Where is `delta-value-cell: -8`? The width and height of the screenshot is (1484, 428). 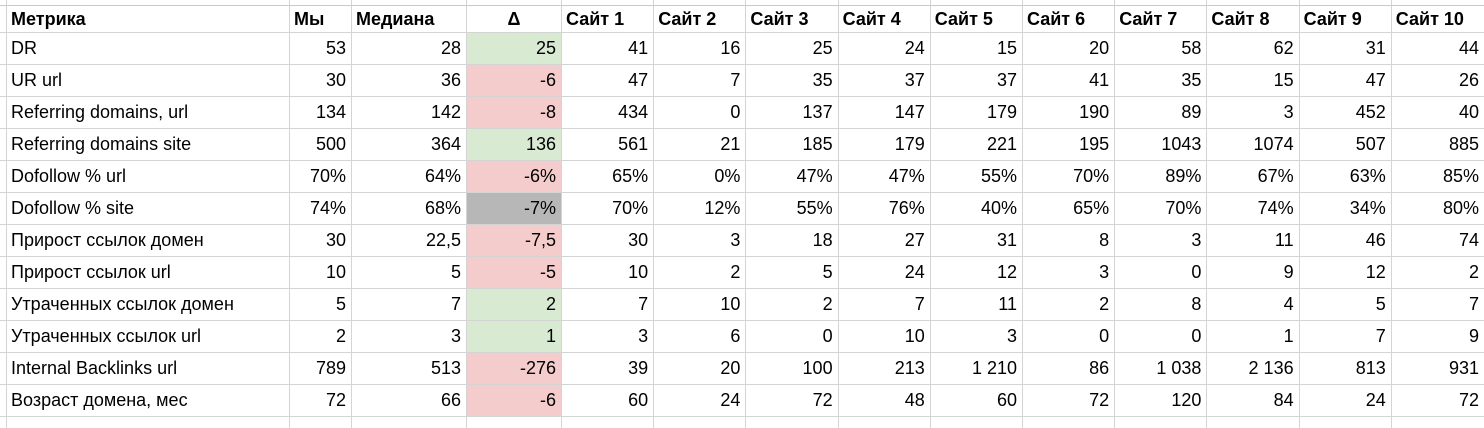
delta-value-cell: -8 is located at coordinates (514, 113).